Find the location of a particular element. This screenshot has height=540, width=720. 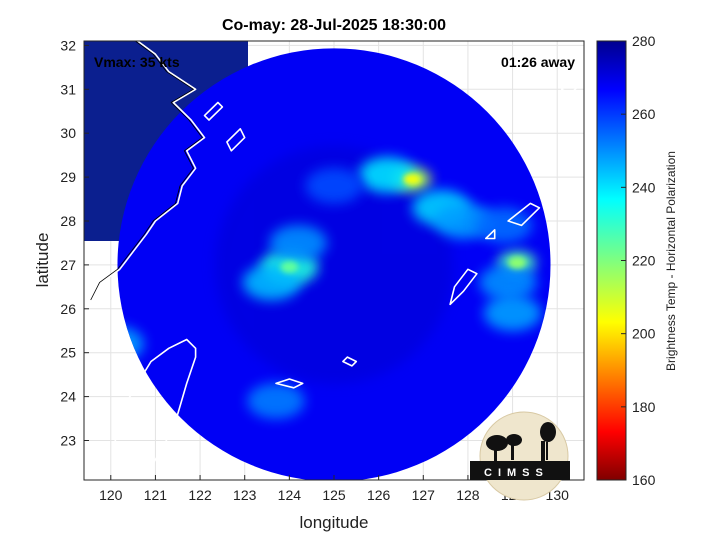

coastline-china is located at coordinates (149, 171).